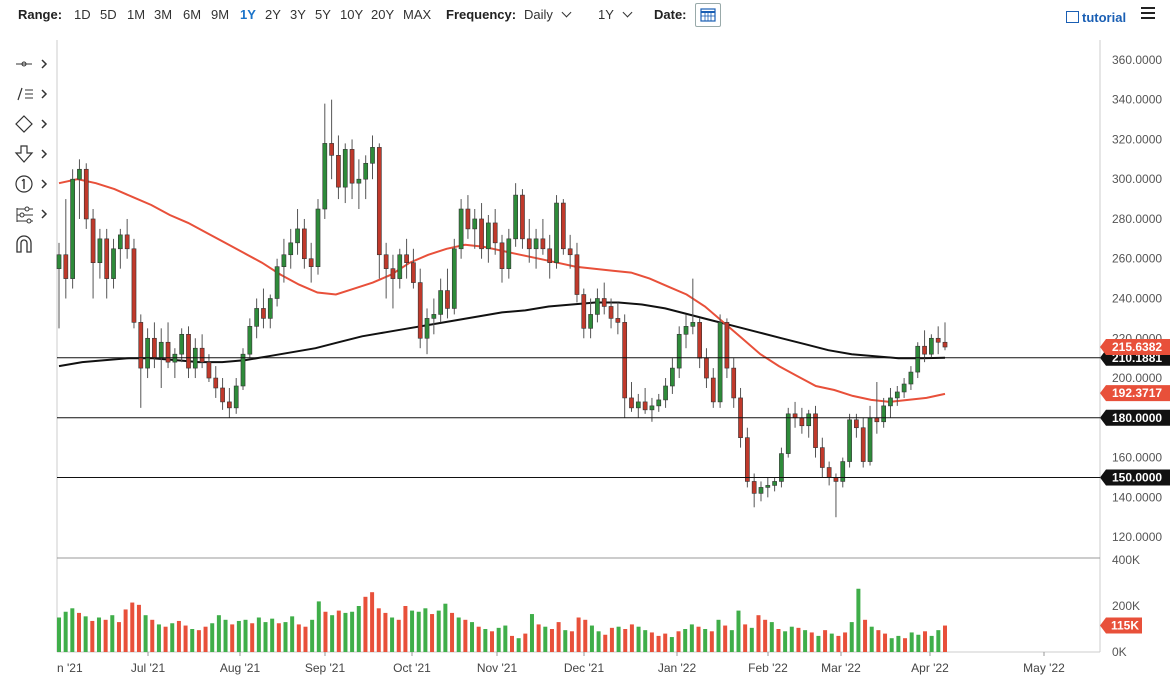  What do you see at coordinates (82, 14) in the screenshot?
I see `range-1d: 1D` at bounding box center [82, 14].